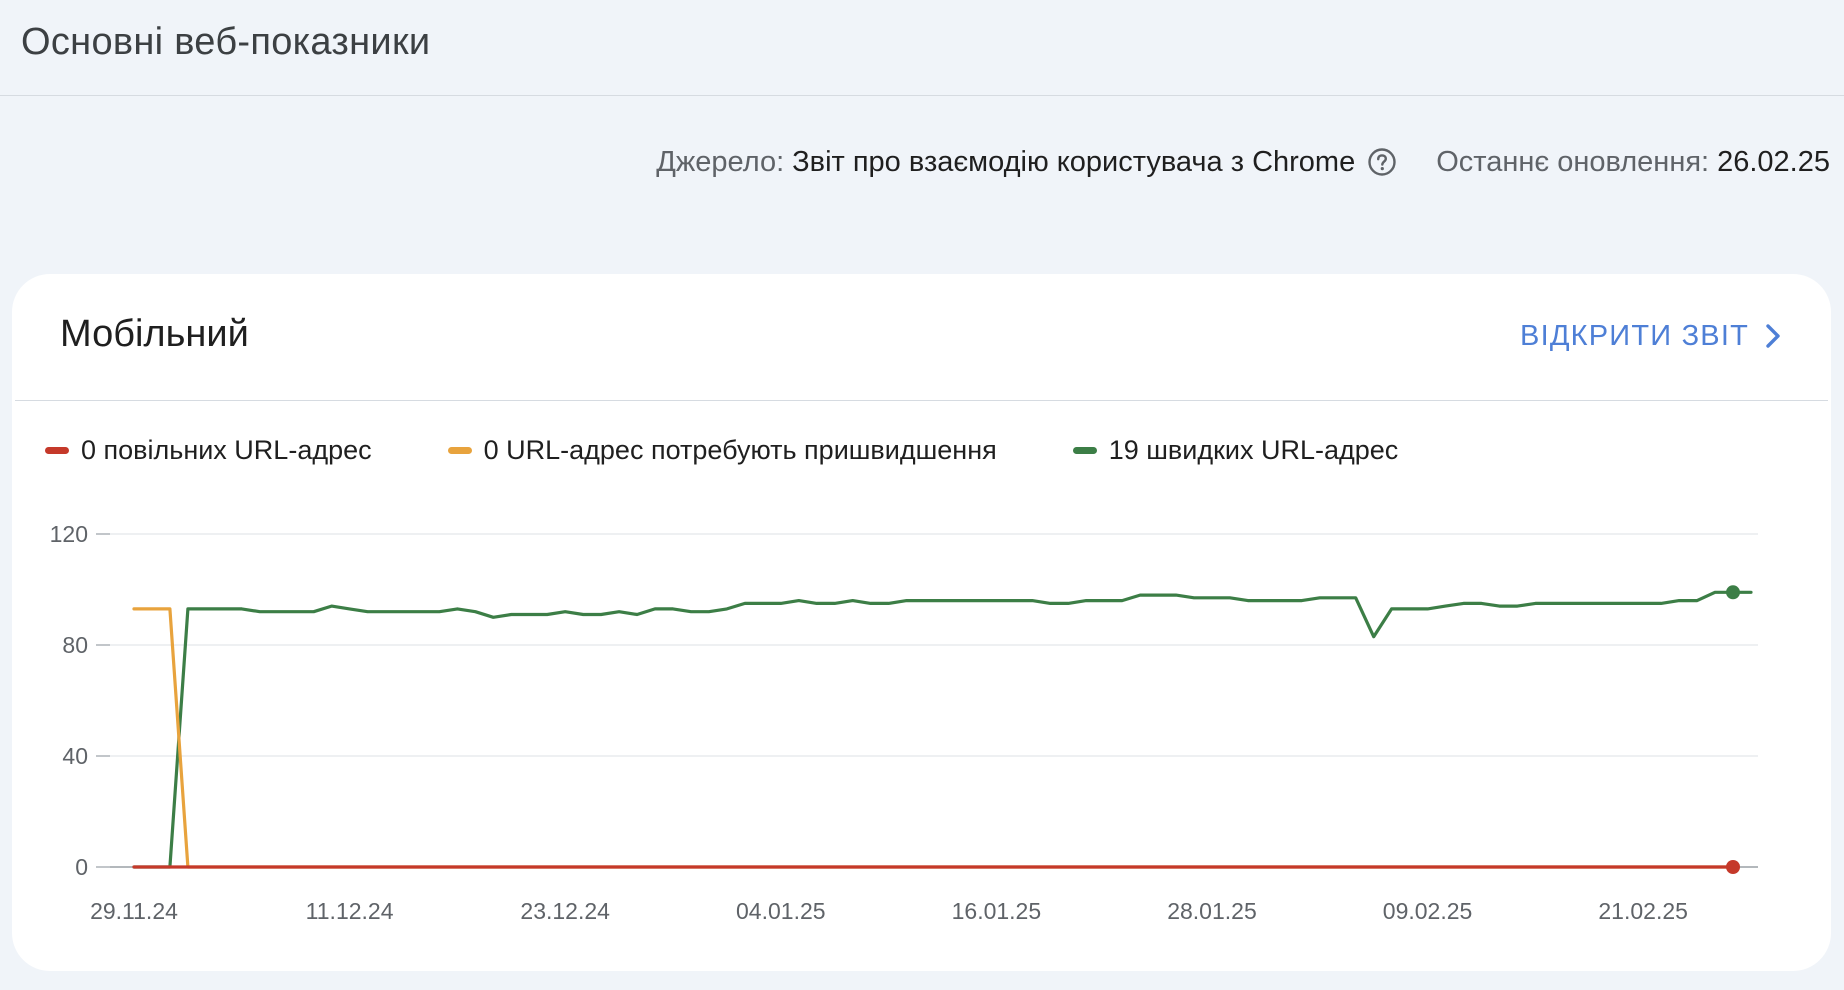  I want to click on x-tick-label: 29.11.24, so click(134, 911).